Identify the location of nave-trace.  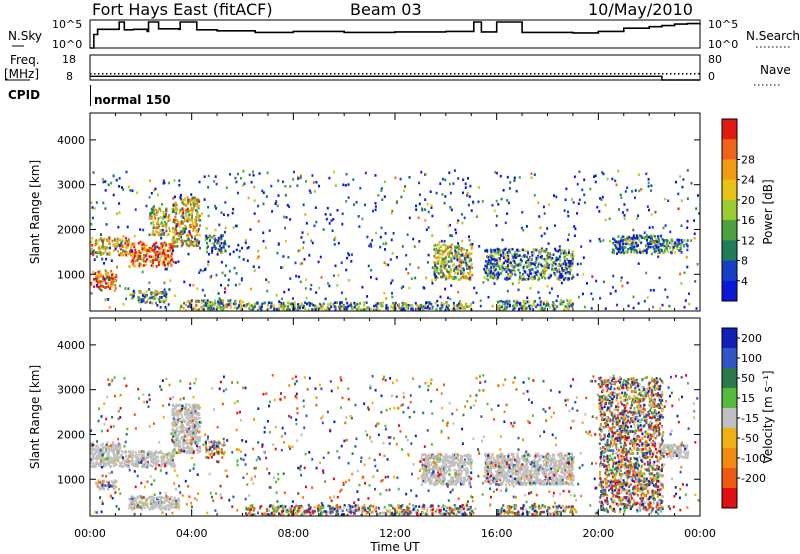
(395, 78).